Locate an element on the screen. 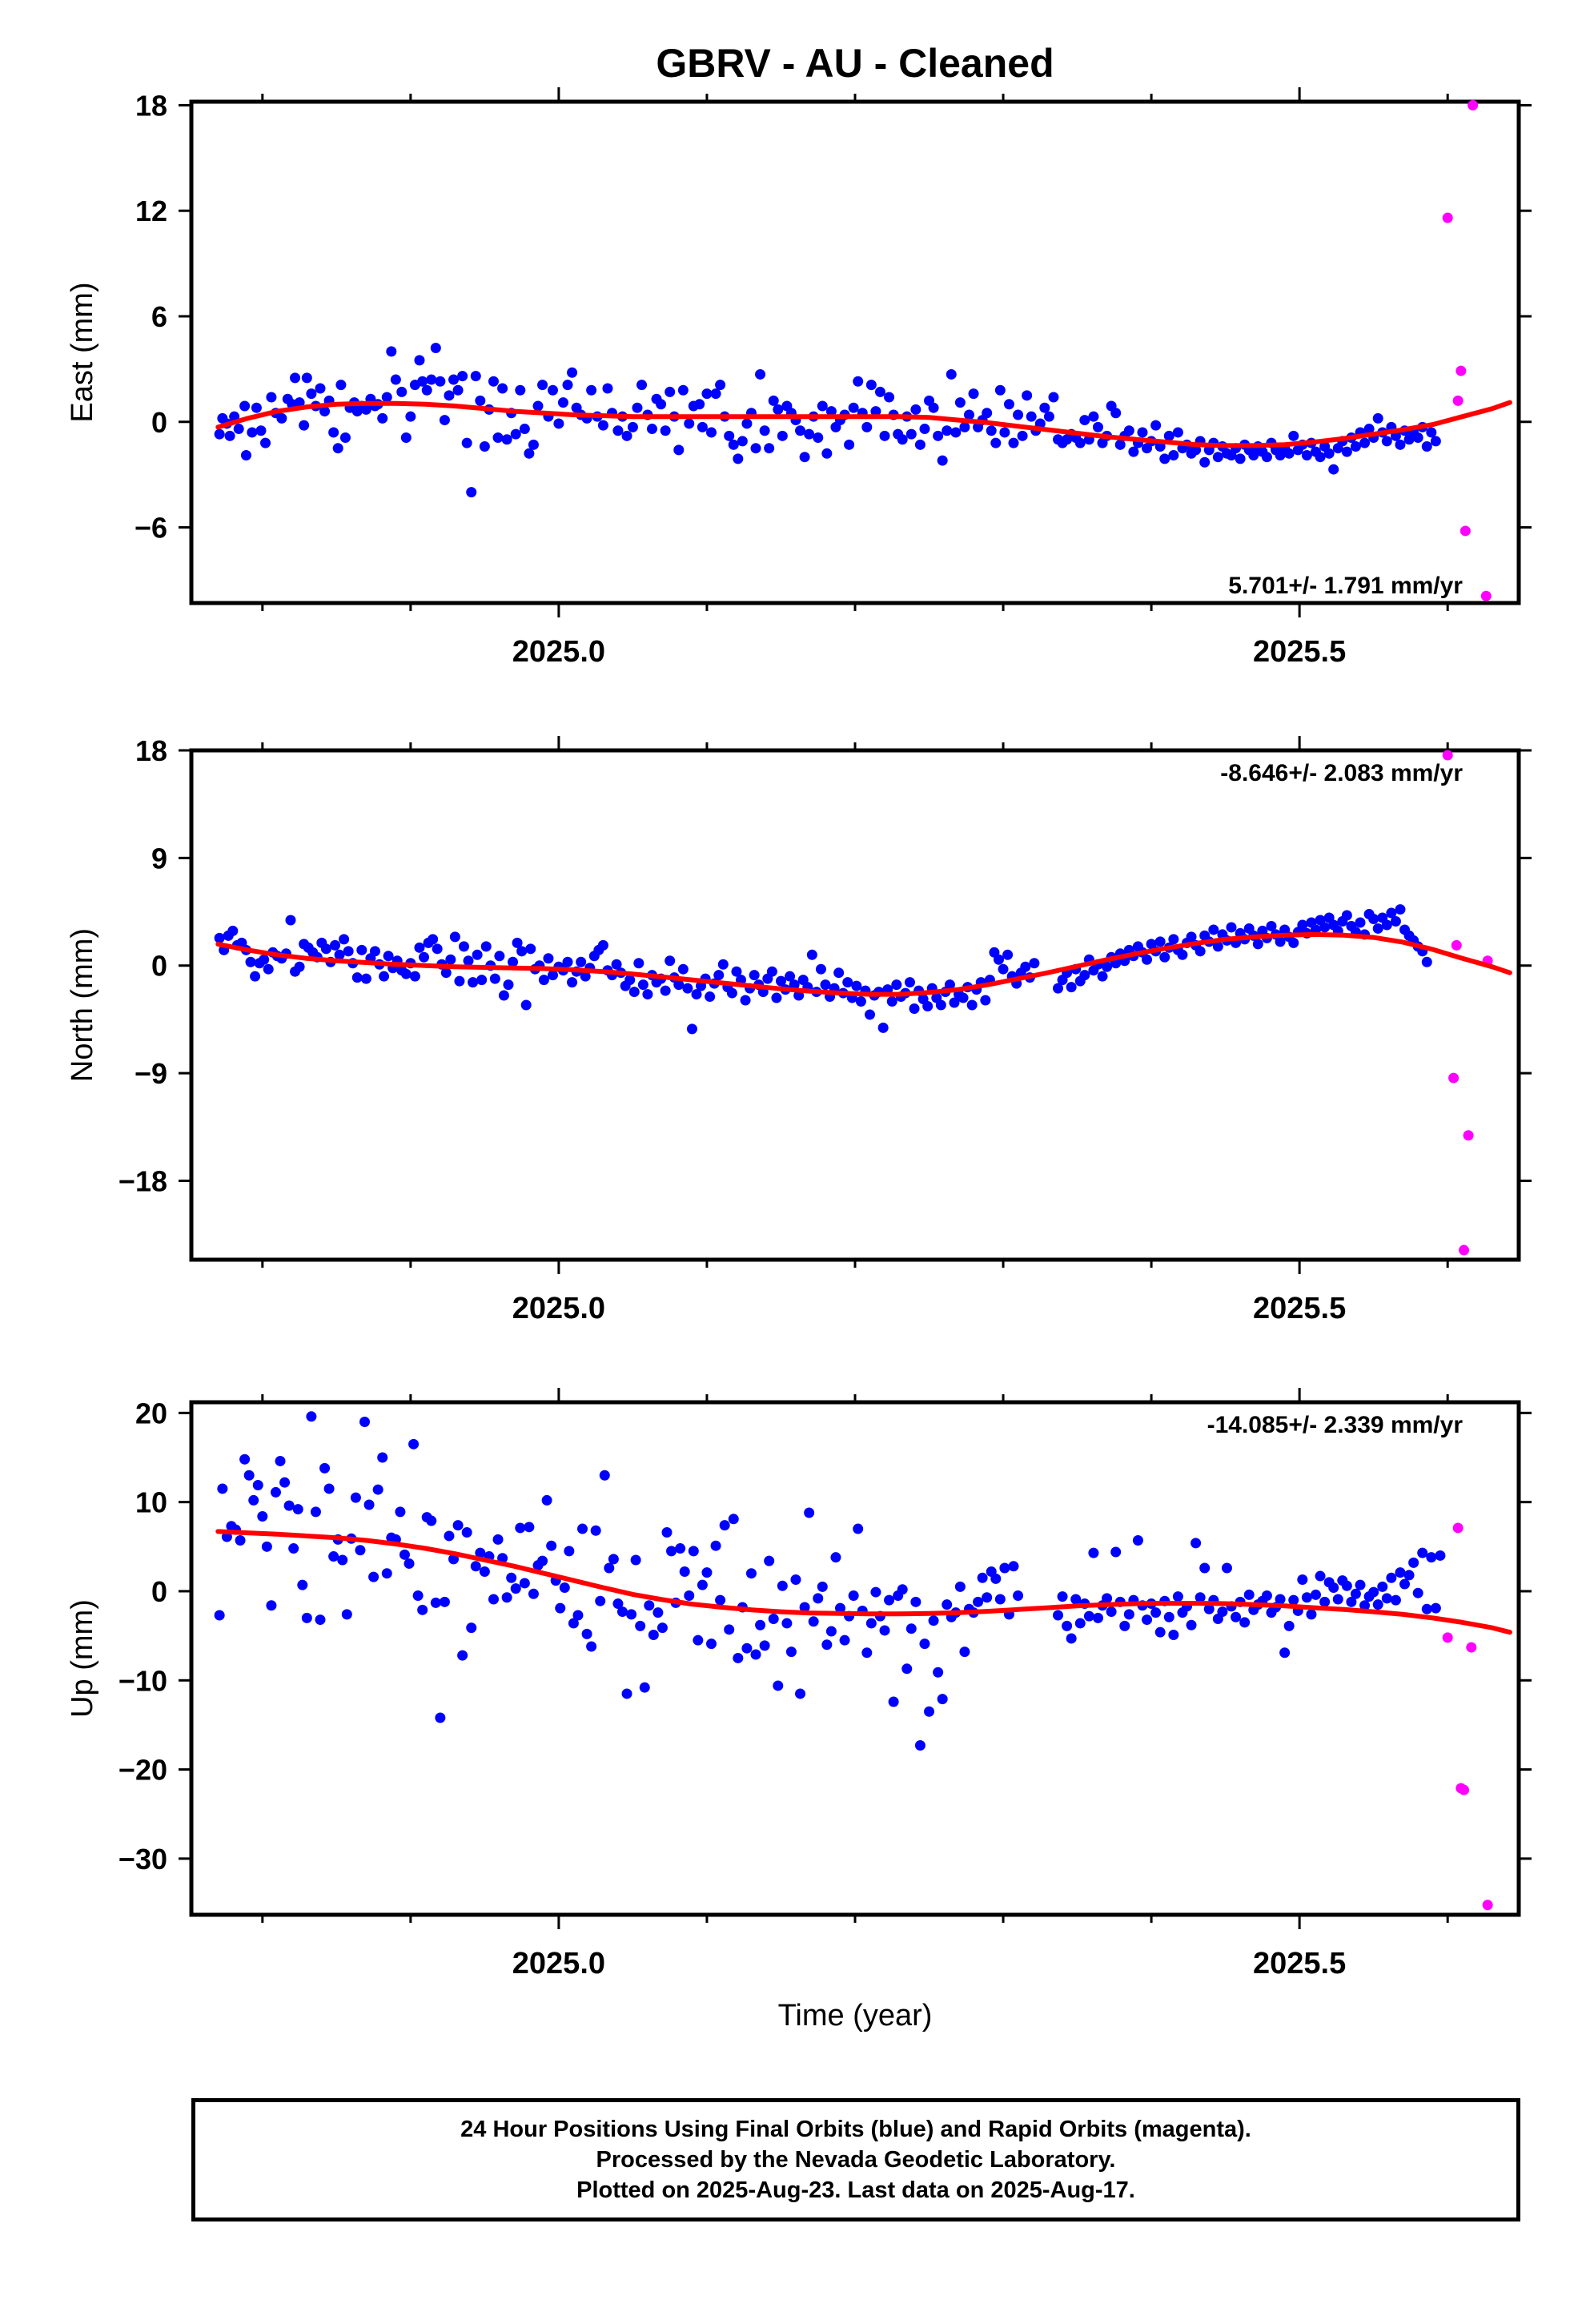  y-axis-label: North (mm) is located at coordinates (82, 1005).